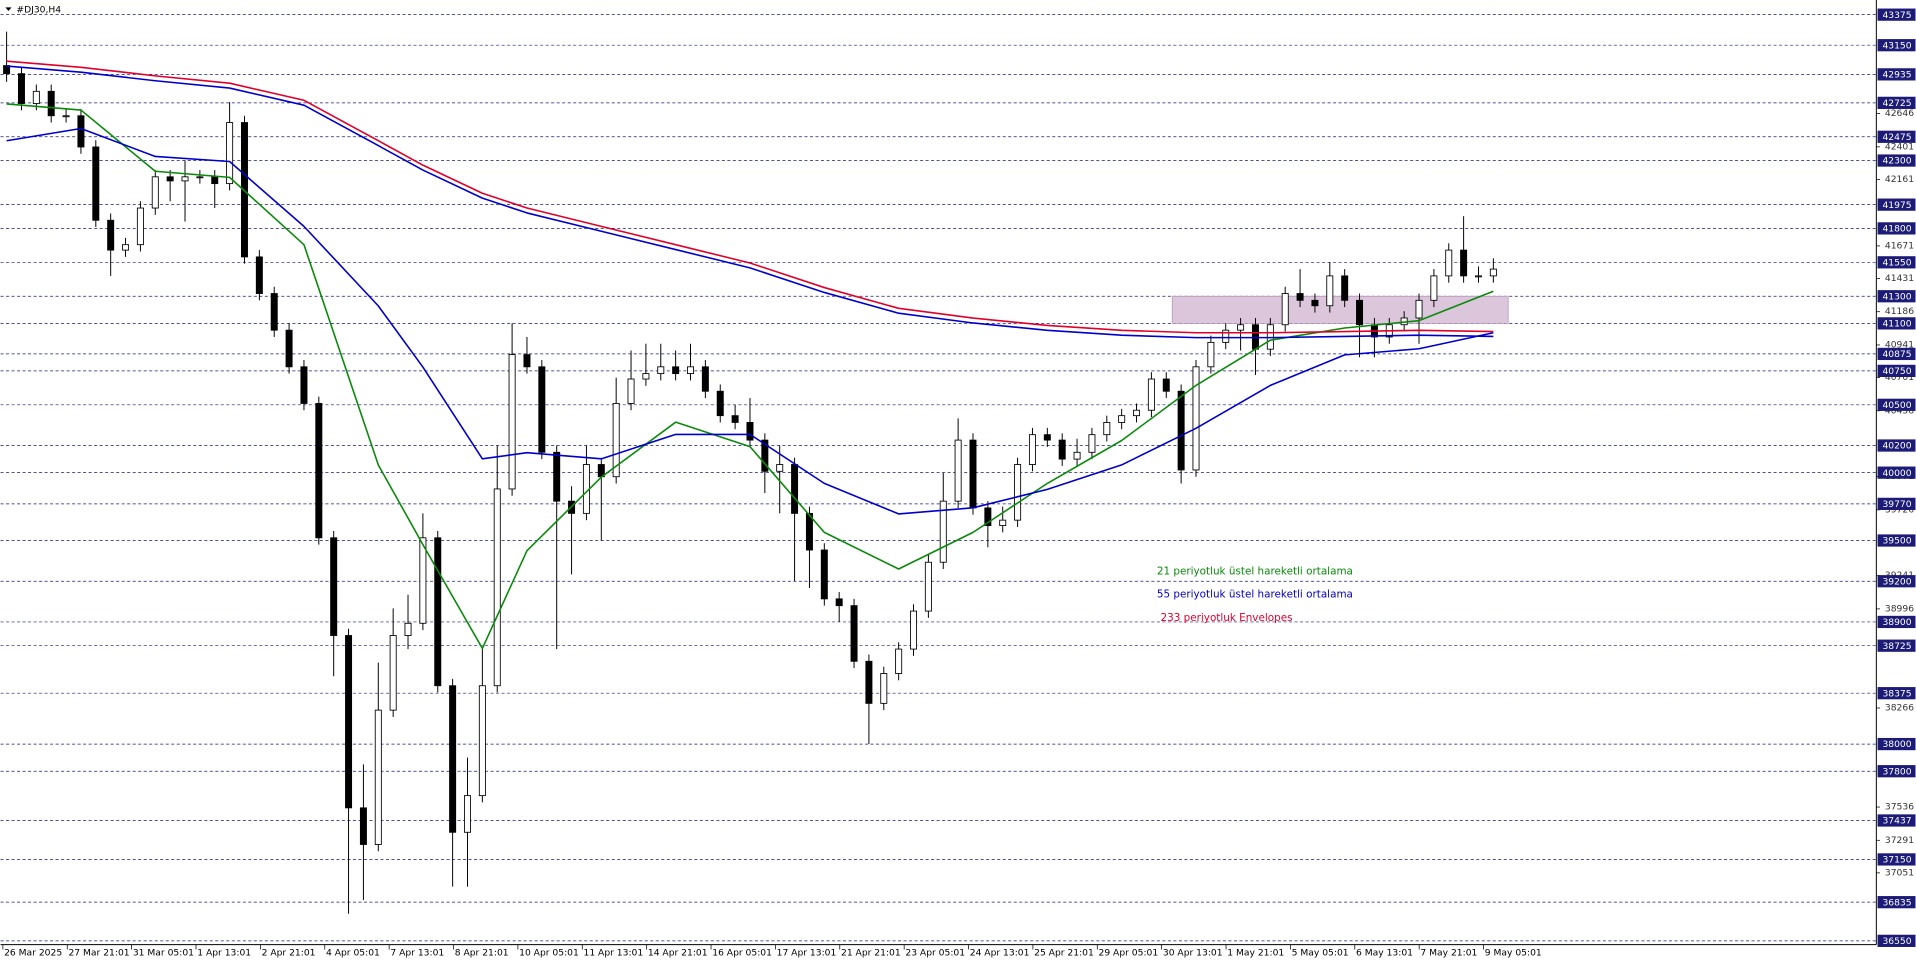  What do you see at coordinates (1448, 953) in the screenshot?
I see `x-tick-label: 7 May 21:01` at bounding box center [1448, 953].